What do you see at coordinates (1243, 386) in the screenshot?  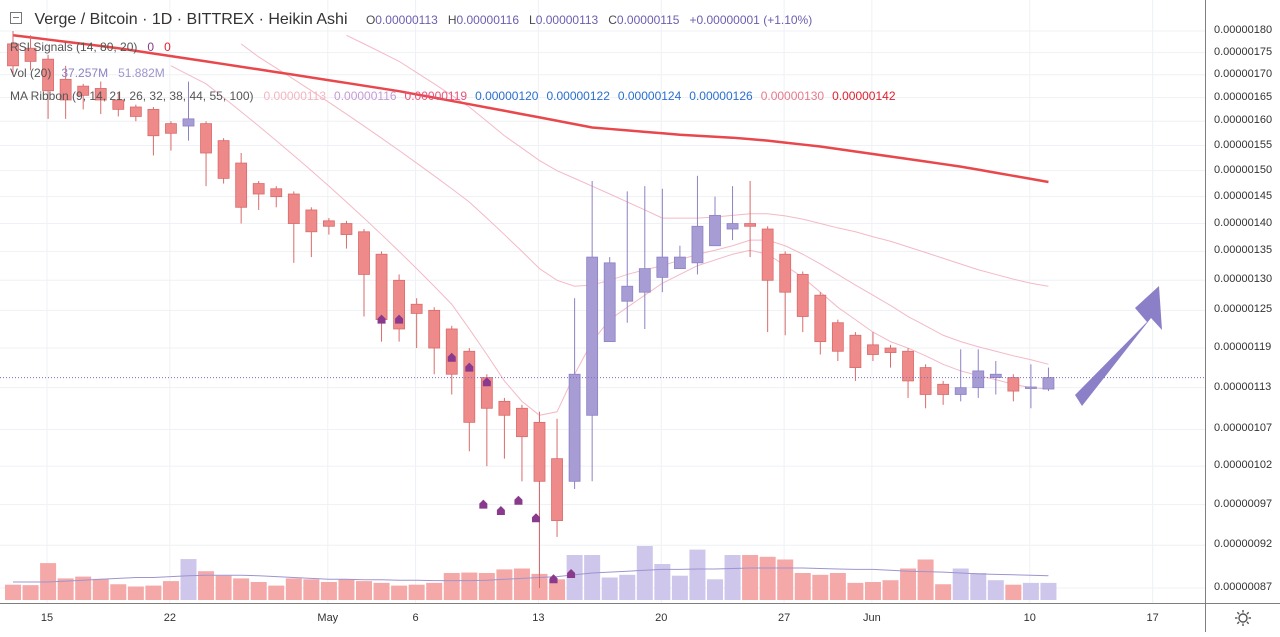 I see `price-tick-label: 0.00000113` at bounding box center [1243, 386].